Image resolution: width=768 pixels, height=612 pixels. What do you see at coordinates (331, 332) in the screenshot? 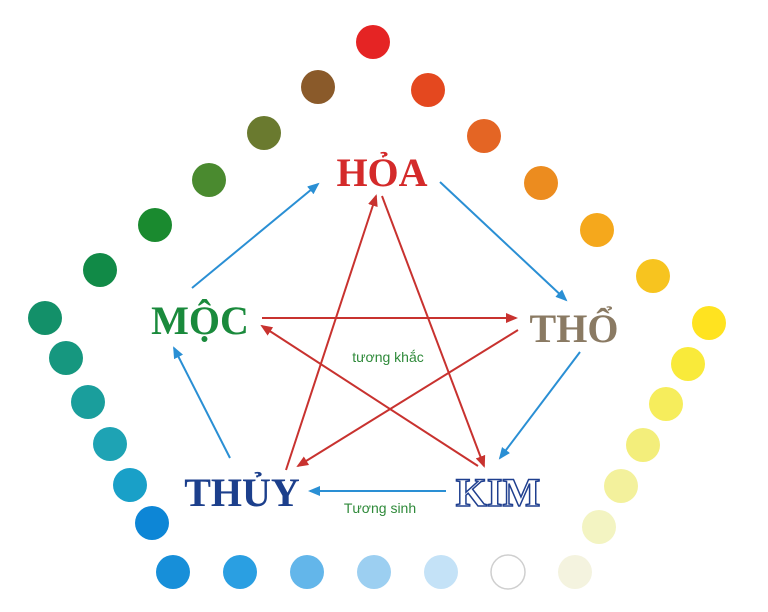
I see `arrow-thuy-to-hoa` at bounding box center [331, 332].